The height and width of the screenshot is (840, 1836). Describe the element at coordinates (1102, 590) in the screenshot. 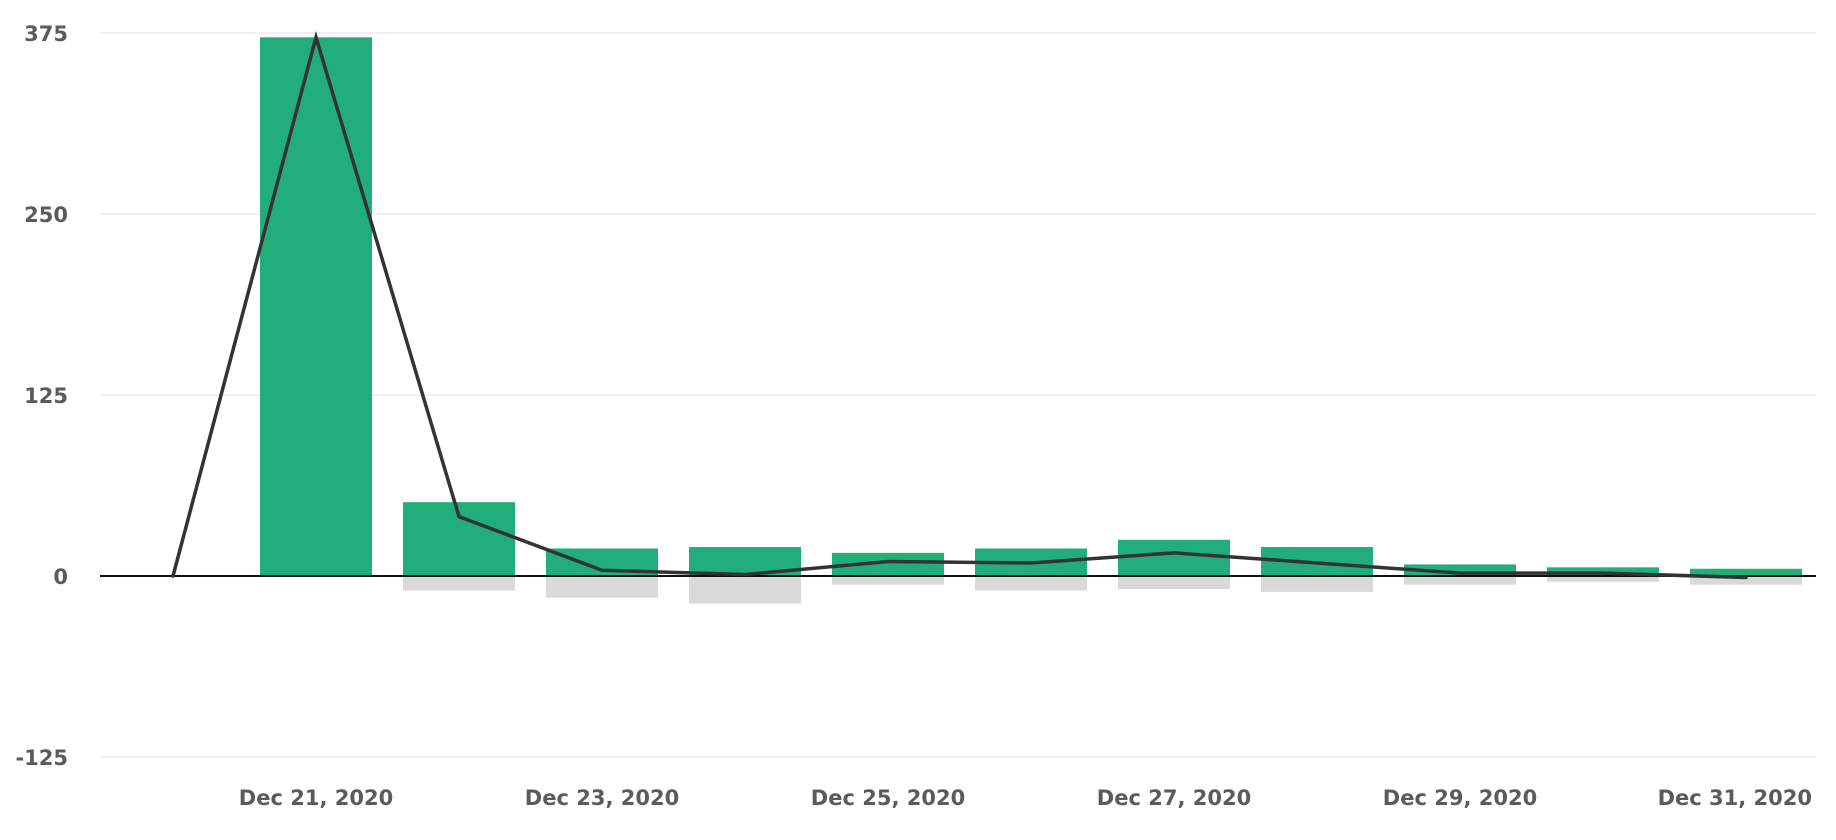

I see `negative-bars` at that location.